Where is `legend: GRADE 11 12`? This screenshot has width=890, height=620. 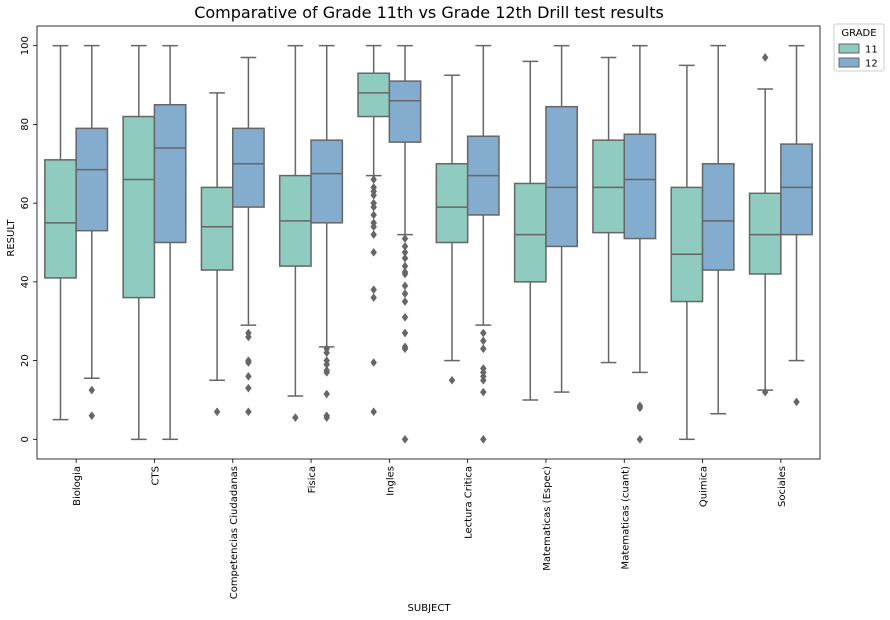
legend: GRADE 11 12 is located at coordinates (859, 47).